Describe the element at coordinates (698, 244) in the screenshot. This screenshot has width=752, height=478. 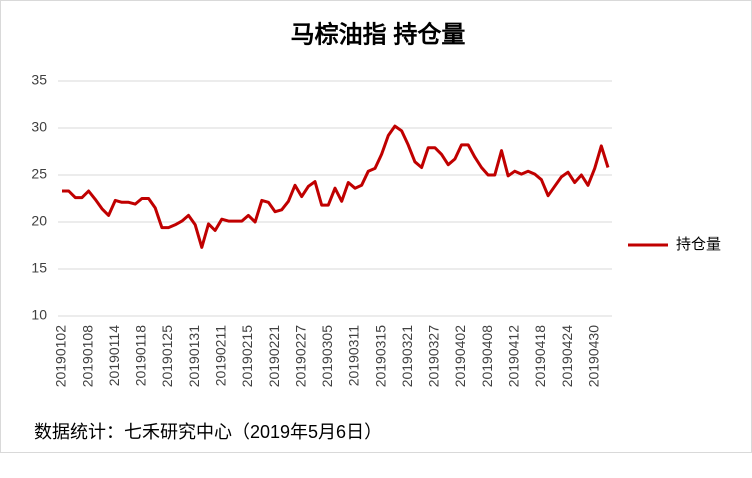
I see `legend-label: 持仓量` at that location.